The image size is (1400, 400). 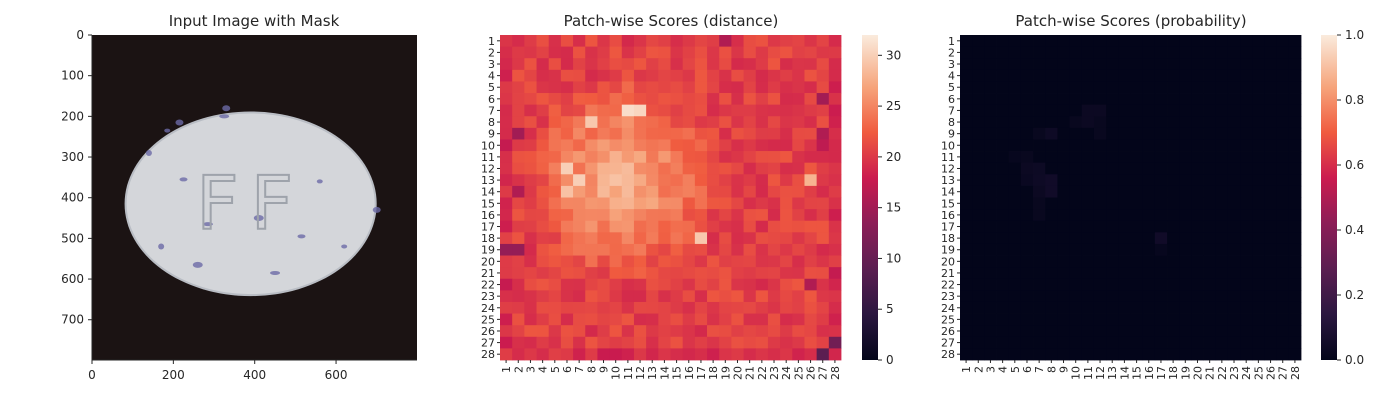 What do you see at coordinates (161, 246) in the screenshot?
I see `pill-speck` at bounding box center [161, 246].